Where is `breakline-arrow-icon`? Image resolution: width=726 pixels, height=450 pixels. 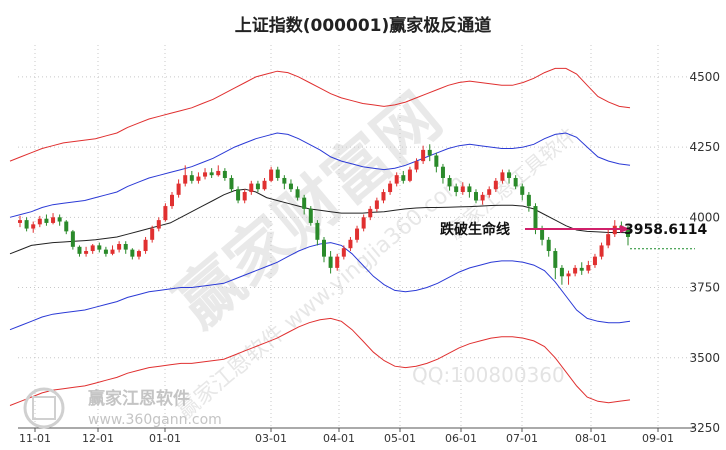 breakline-arrow-icon is located at coordinates (625, 228).